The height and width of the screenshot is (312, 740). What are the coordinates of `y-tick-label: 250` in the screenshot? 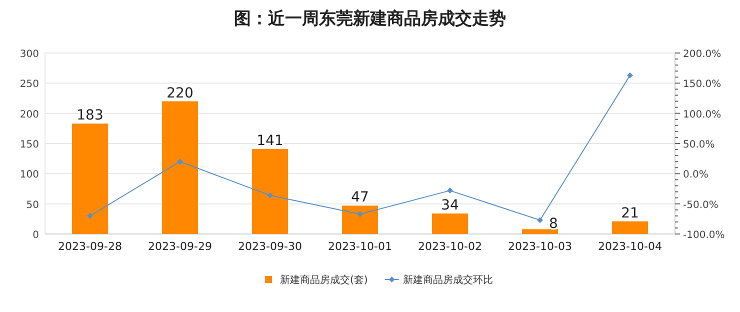 It's located at (29, 84).